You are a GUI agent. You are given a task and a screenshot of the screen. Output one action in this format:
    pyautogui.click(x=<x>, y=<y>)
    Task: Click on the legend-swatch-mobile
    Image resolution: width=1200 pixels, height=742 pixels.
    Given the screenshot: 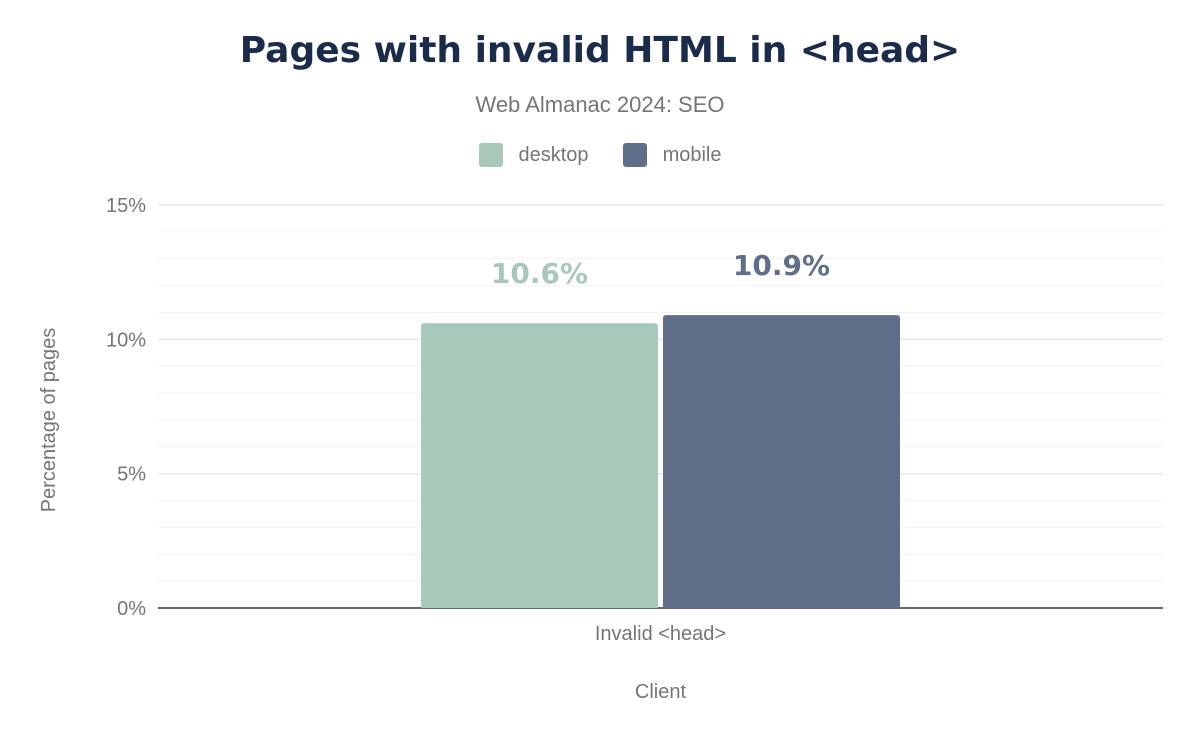 What is the action you would take?
    pyautogui.click(x=634, y=155)
    